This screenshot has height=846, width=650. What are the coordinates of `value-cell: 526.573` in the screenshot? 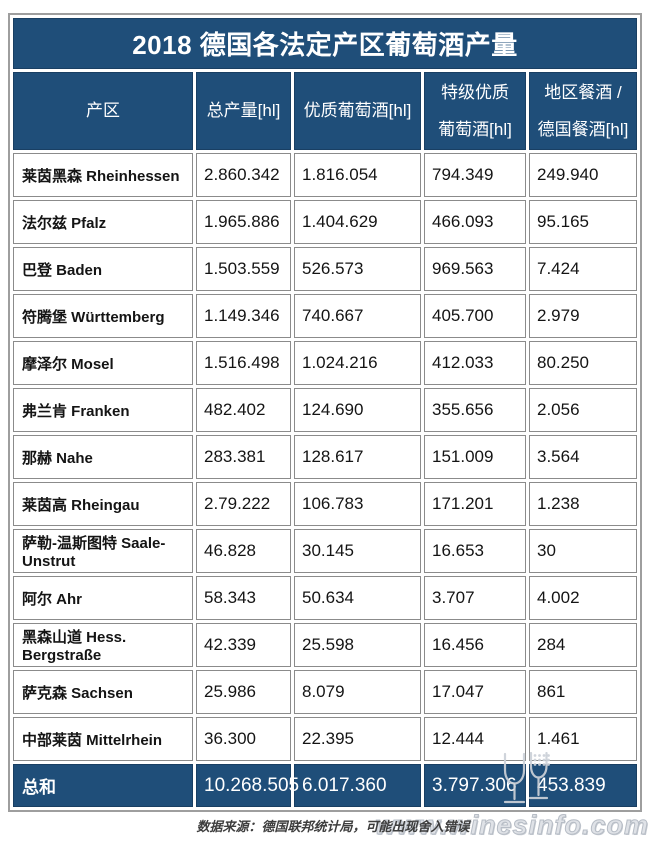 It's located at (357, 269).